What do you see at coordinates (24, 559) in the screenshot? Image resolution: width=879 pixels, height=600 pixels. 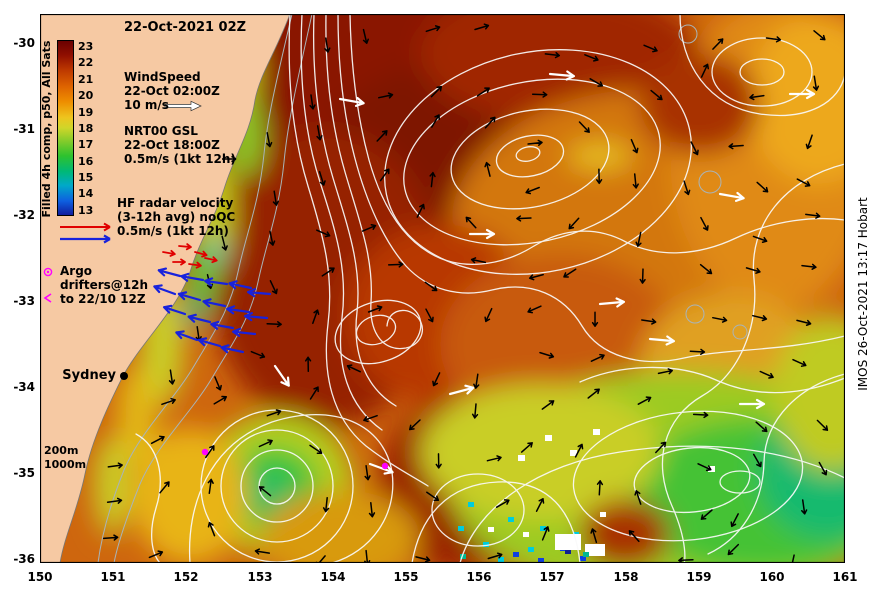 I see `y-tick-label: -36` at bounding box center [24, 559].